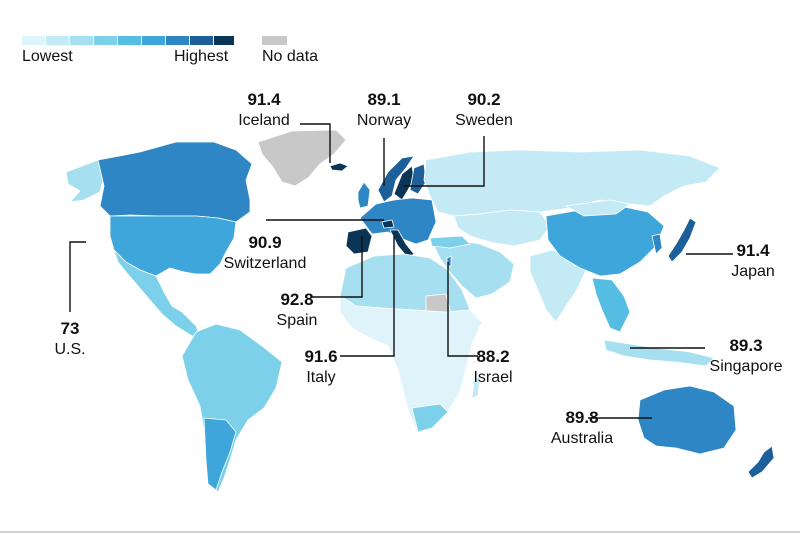 This screenshot has width=800, height=533. I want to click on label-italy: 91.6 Italy, so click(321, 367).